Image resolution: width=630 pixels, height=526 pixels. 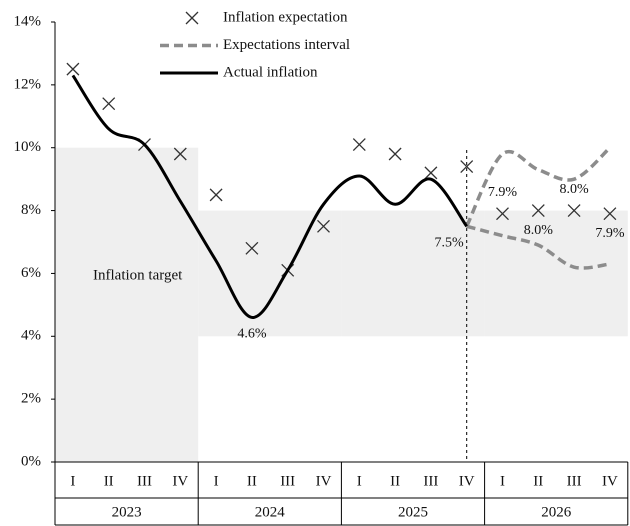 What do you see at coordinates (28, 147) in the screenshot?
I see `y-tick-label: 10%` at bounding box center [28, 147].